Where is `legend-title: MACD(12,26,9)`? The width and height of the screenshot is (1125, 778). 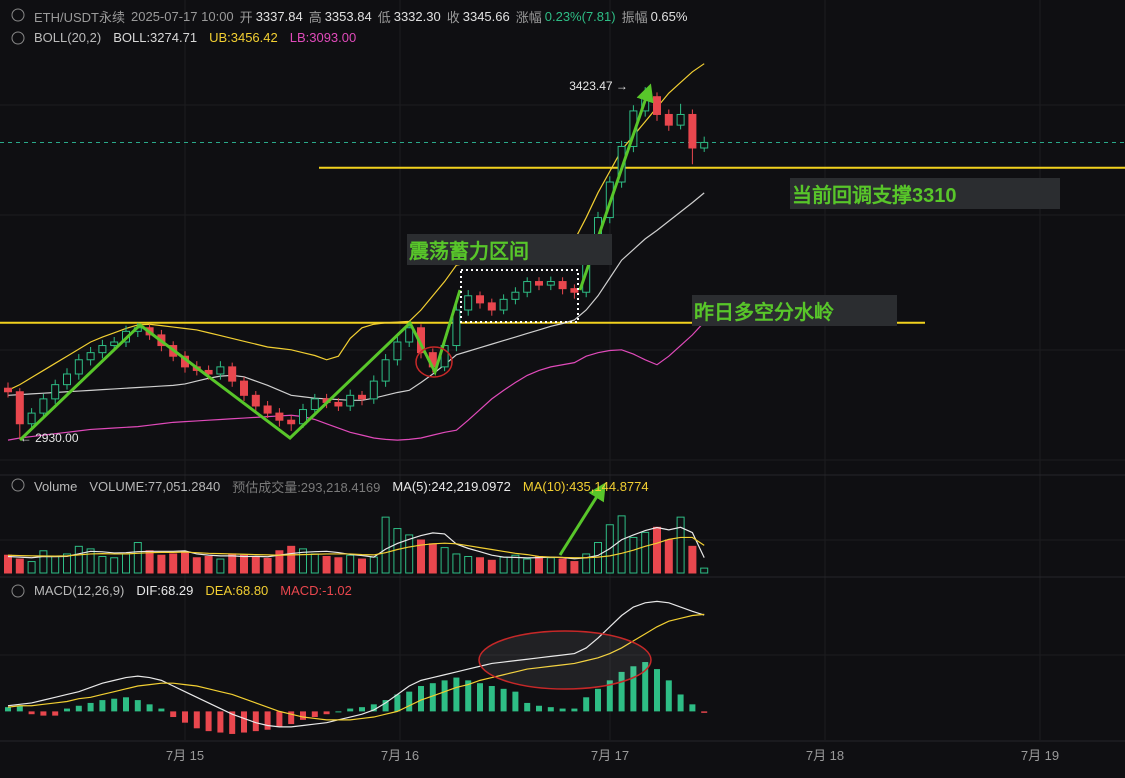
legend-title: MACD(12,26,9) is located at coordinates (79, 590).